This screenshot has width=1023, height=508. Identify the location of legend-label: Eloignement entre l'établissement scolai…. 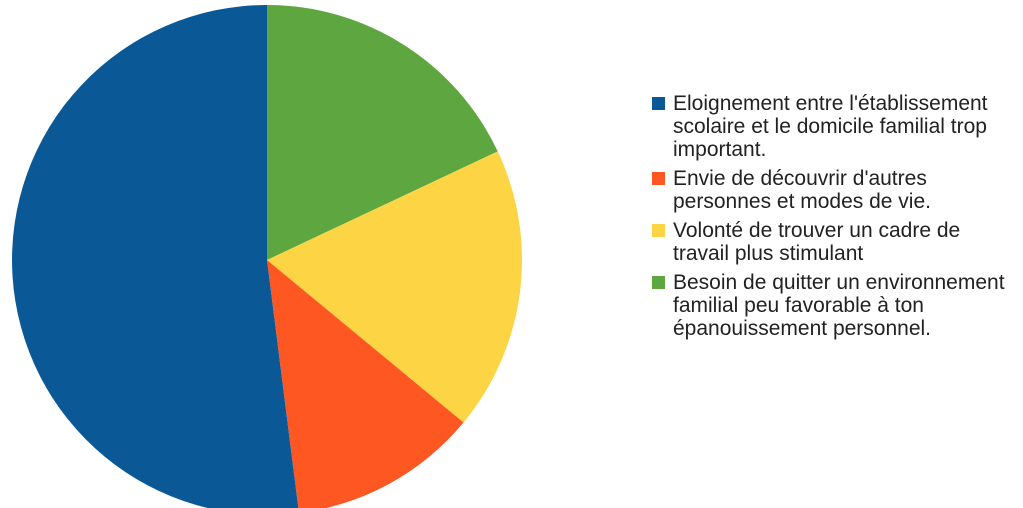
(843, 126).